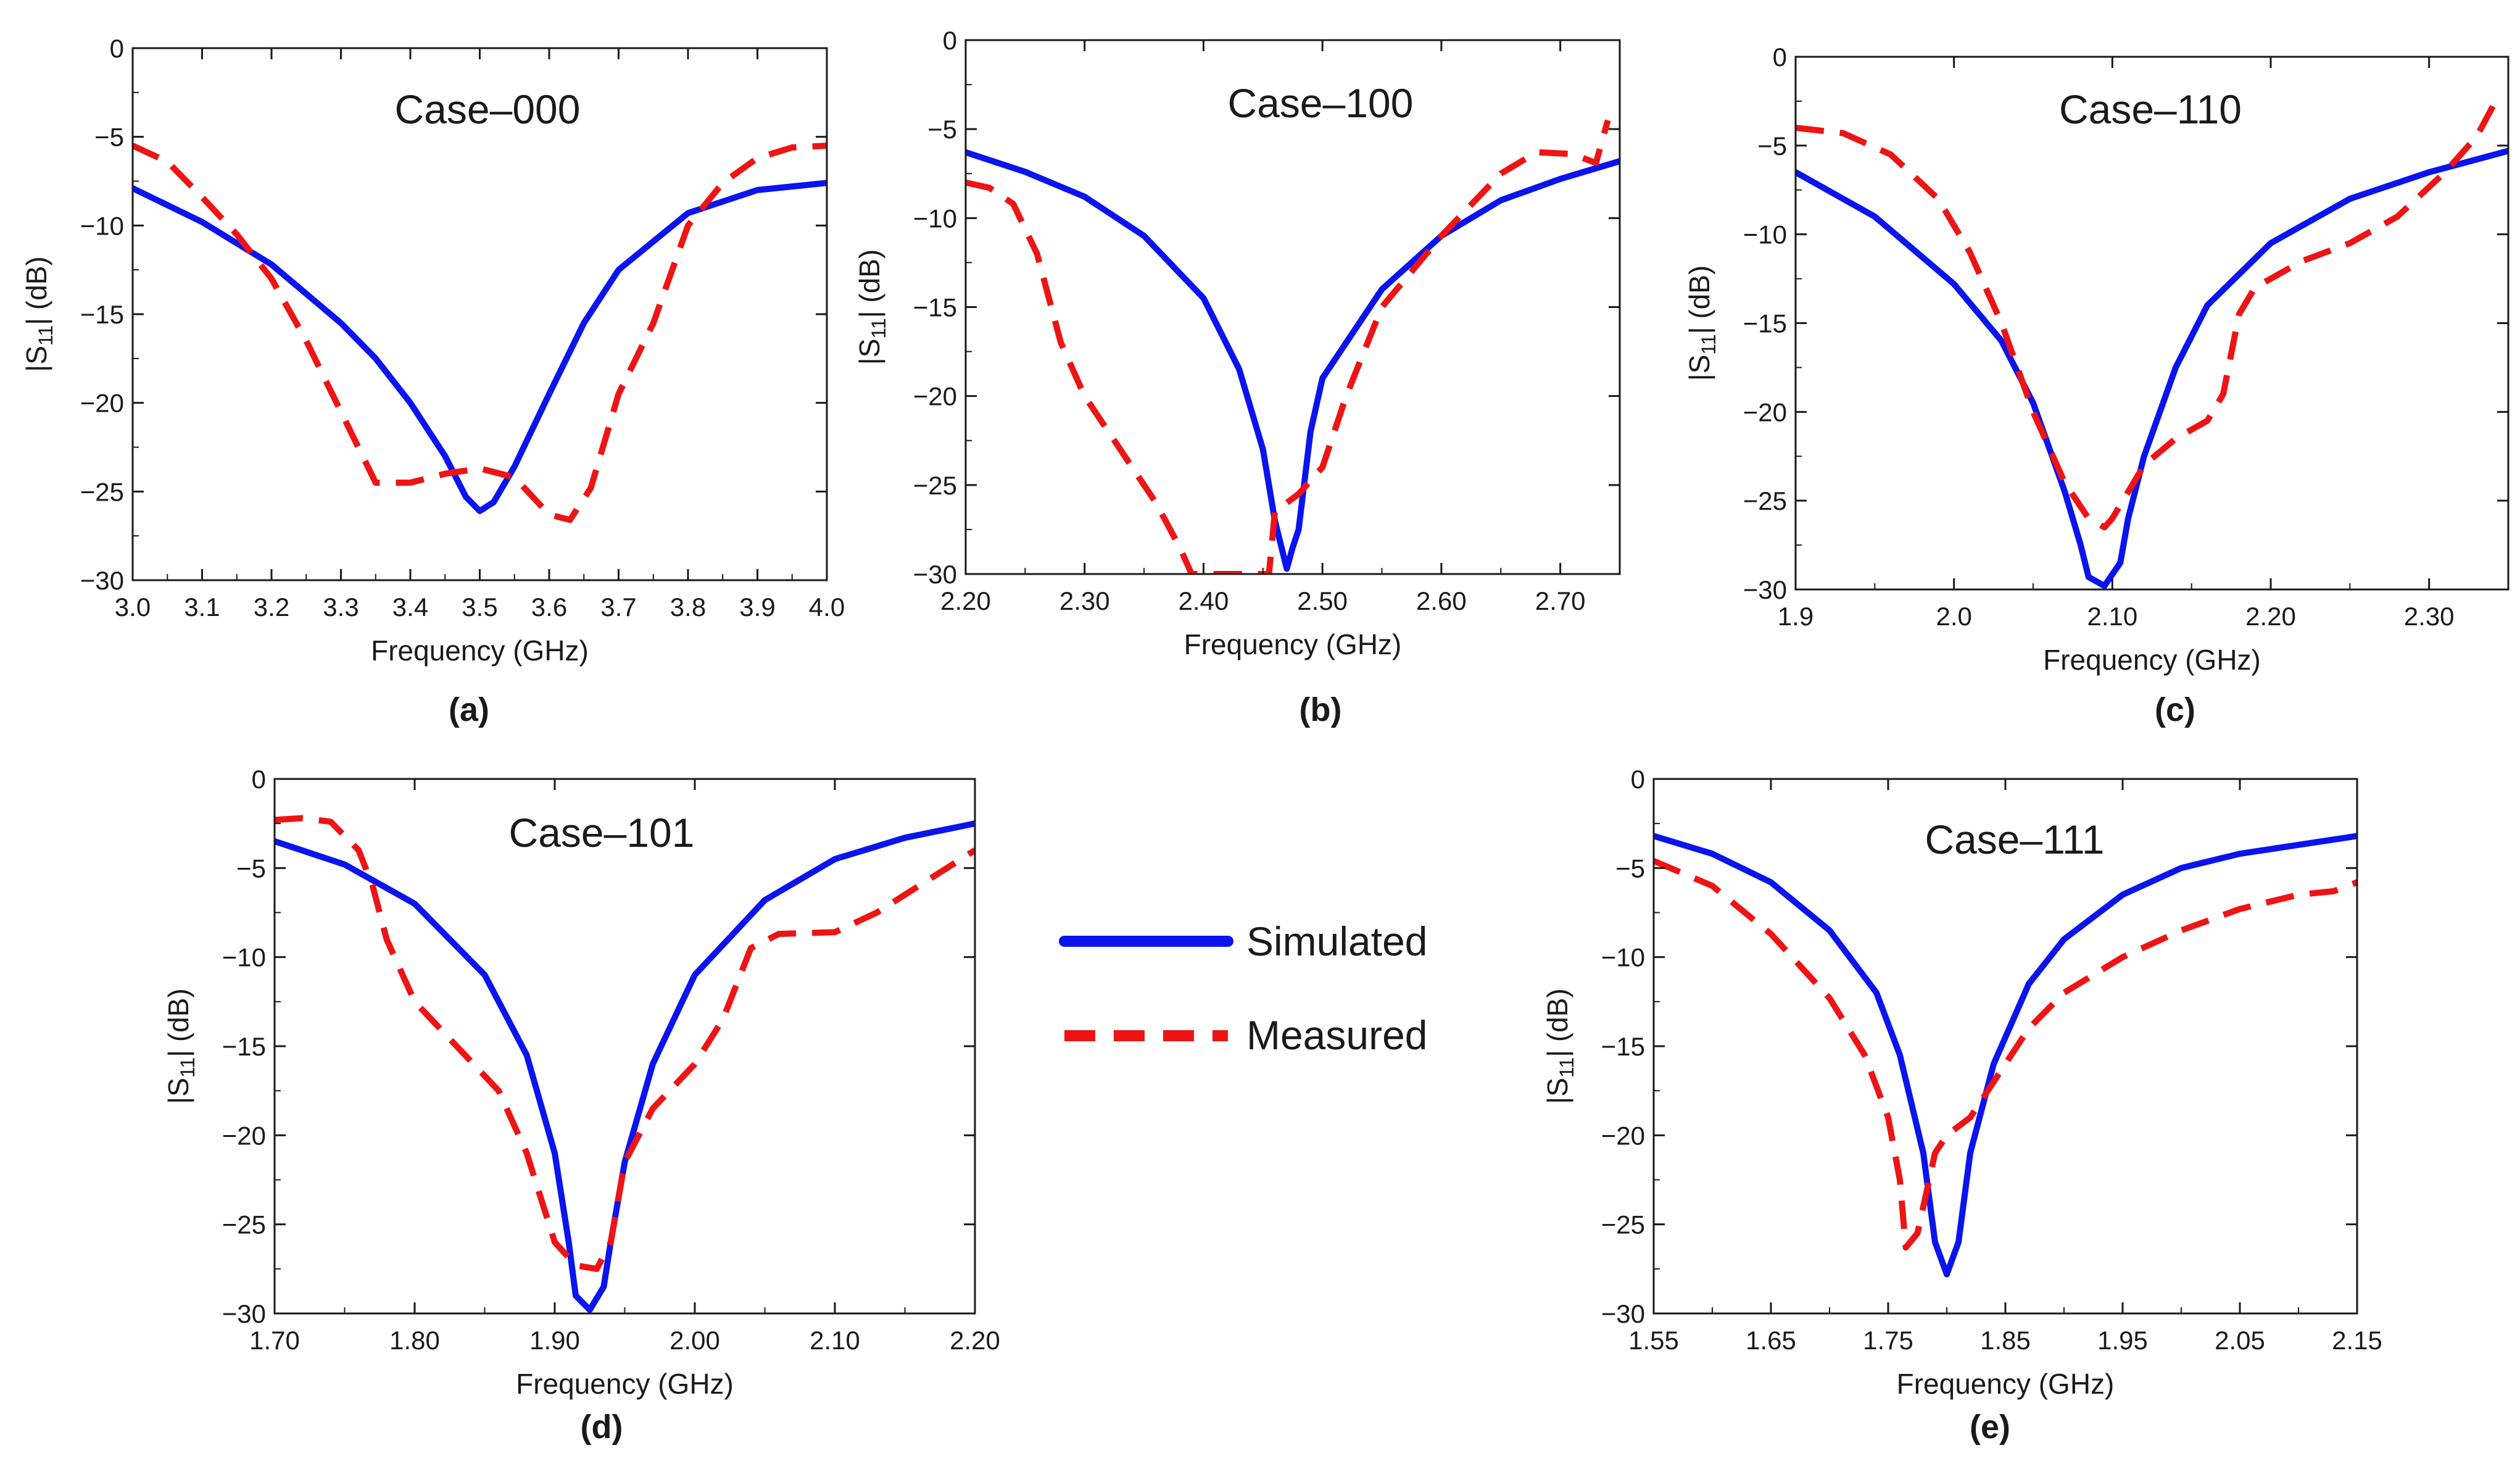  Describe the element at coordinates (827, 608) in the screenshot. I see `x-tick-label: 4.0` at that location.